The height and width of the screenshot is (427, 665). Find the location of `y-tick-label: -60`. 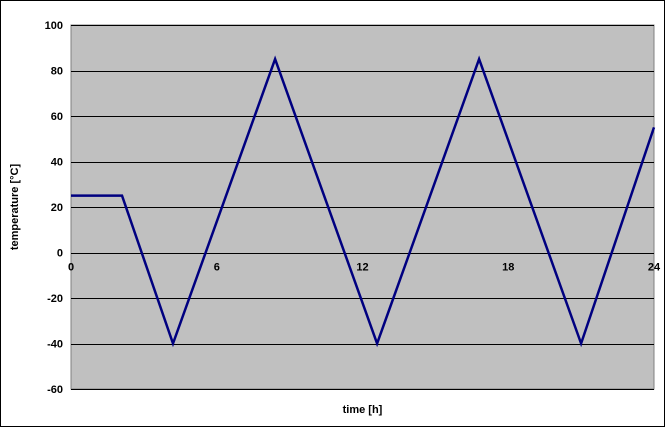

y-tick-label: -60 is located at coordinates (55, 390).